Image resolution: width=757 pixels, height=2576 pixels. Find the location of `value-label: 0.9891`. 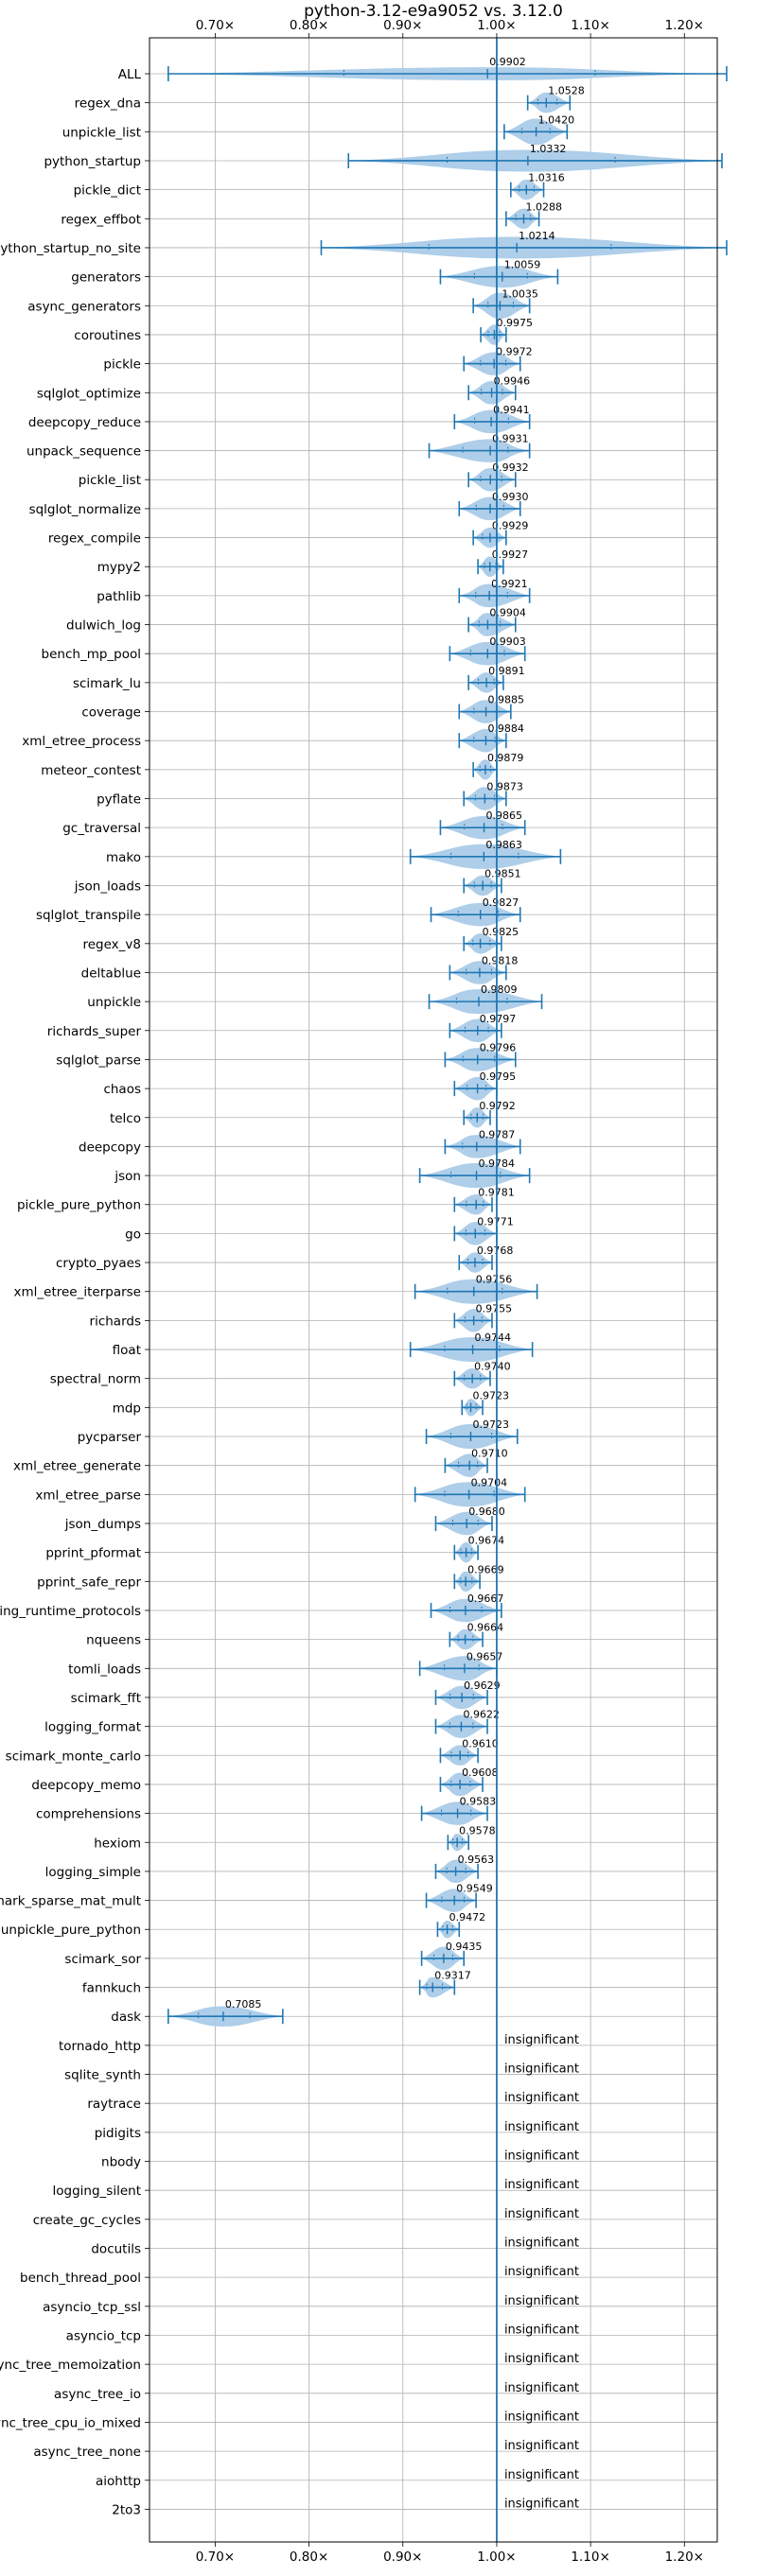

value-label: 0.9891 is located at coordinates (507, 671).